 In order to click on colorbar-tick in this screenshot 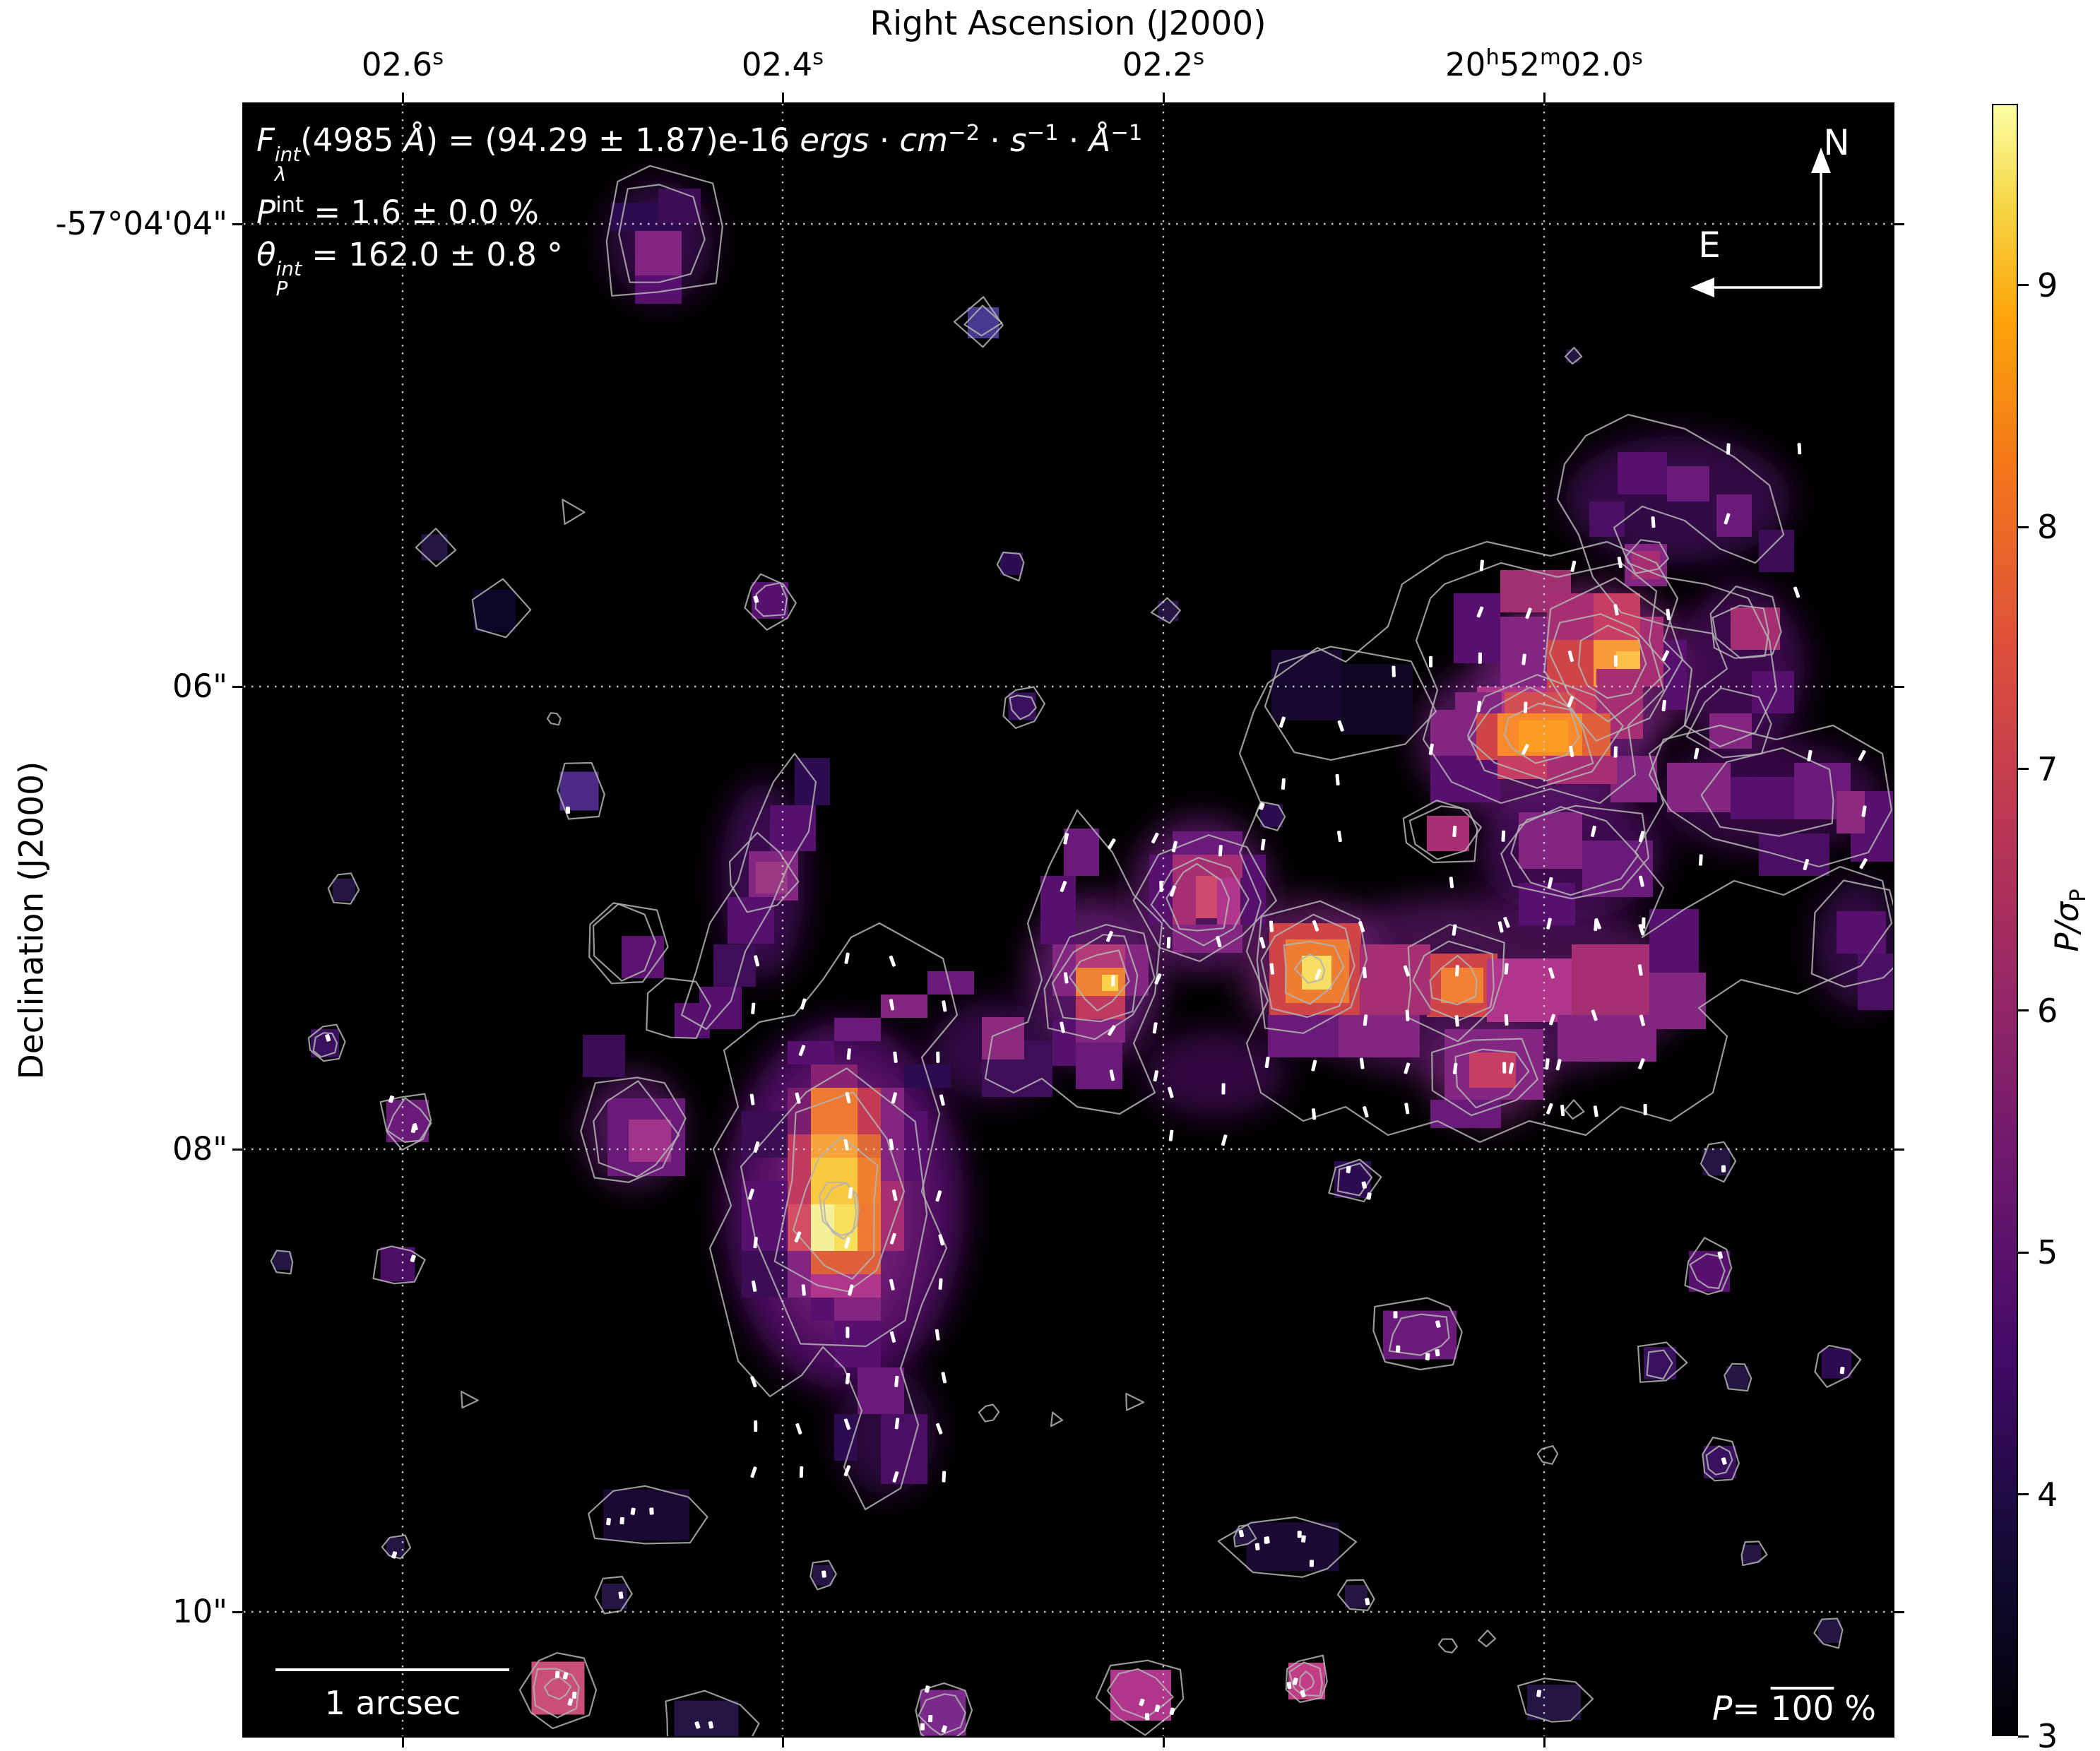, I will do `click(2024, 527)`.